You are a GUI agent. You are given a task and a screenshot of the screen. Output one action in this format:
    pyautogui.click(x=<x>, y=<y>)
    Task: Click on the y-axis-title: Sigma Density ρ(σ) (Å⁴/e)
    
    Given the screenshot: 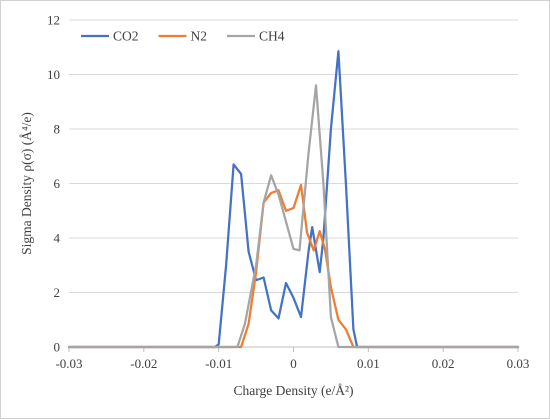 What is the action you would take?
    pyautogui.click(x=26, y=183)
    